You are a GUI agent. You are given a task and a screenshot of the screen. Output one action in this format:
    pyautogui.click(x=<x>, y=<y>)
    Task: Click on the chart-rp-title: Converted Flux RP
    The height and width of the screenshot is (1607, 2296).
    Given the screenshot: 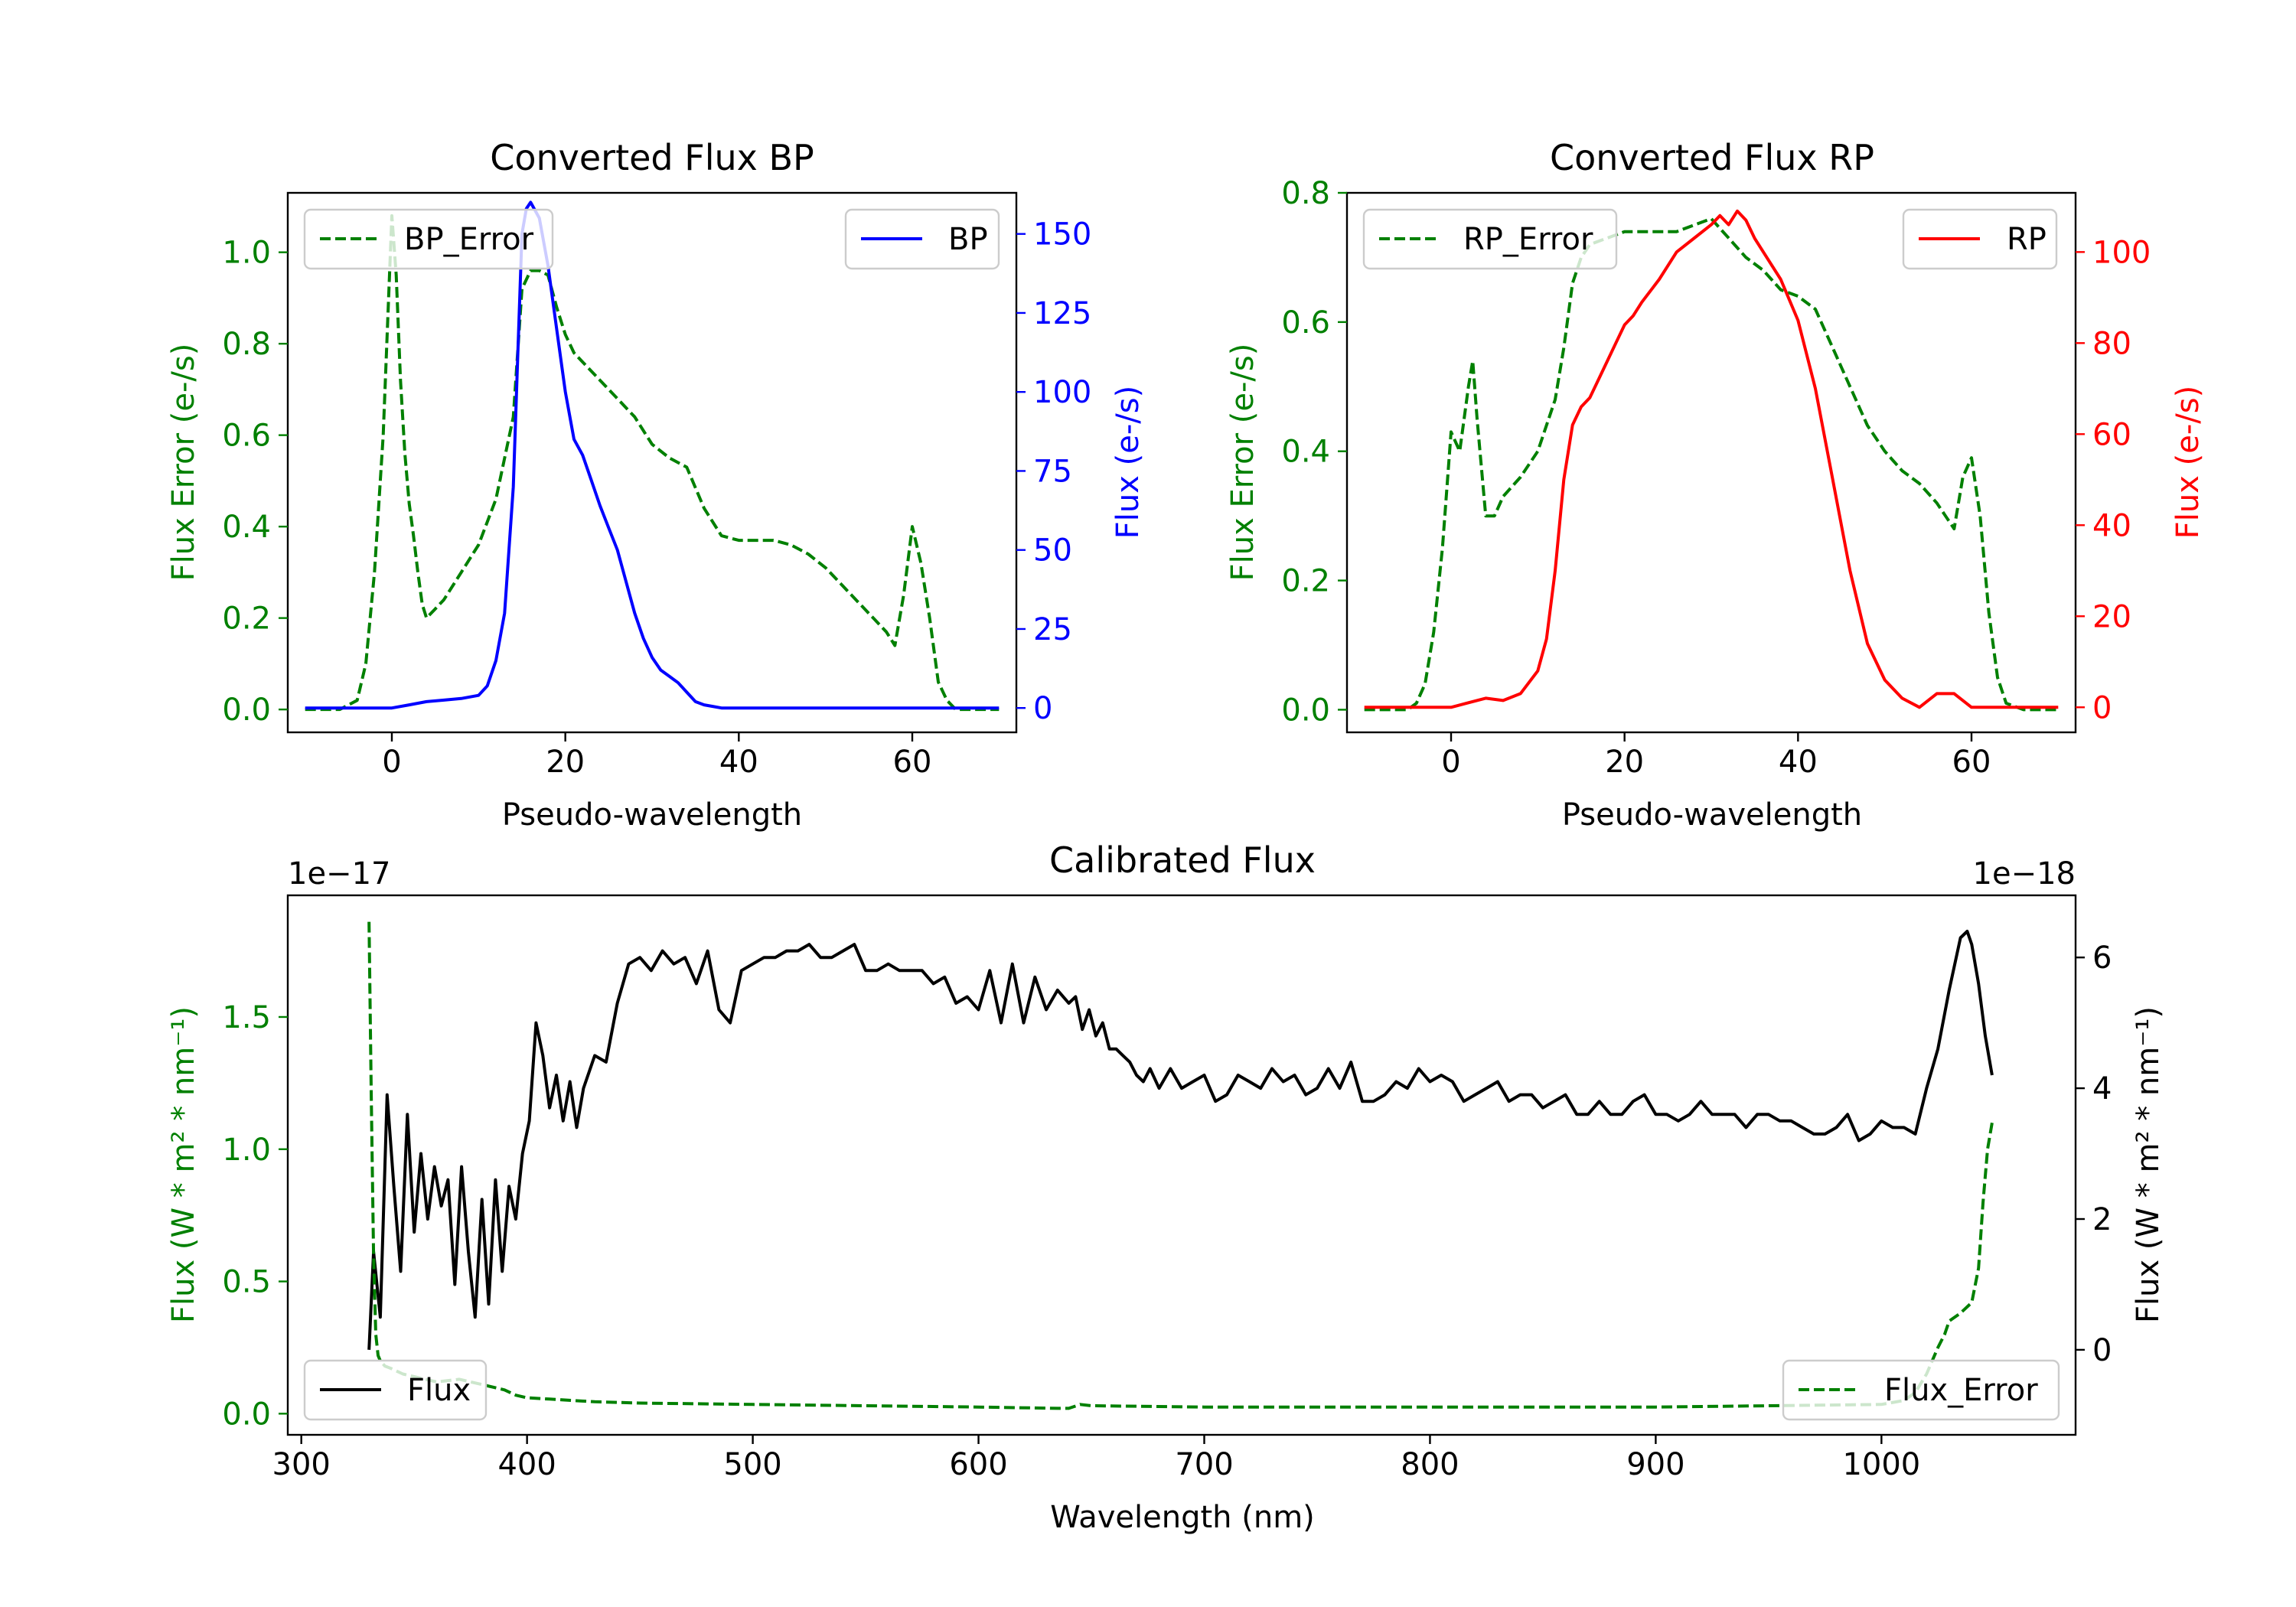 What is the action you would take?
    pyautogui.click(x=1712, y=157)
    